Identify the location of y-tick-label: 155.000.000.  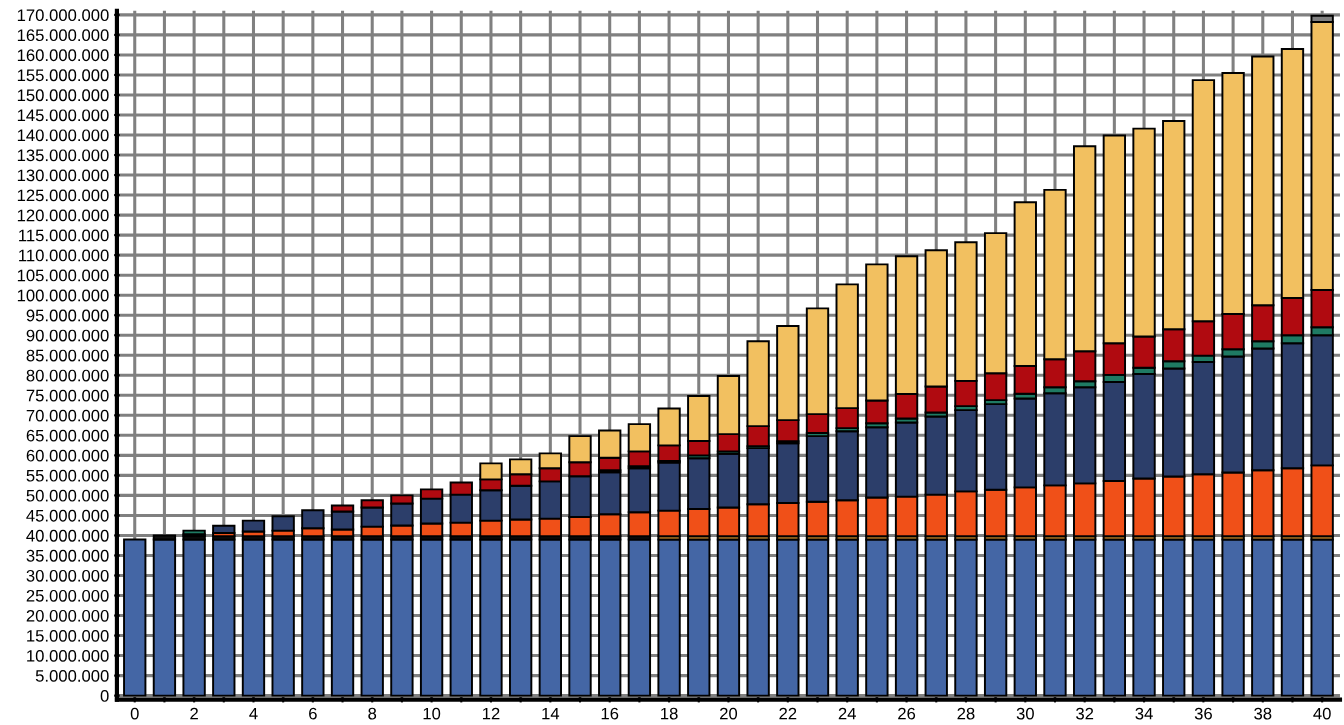
(63, 75).